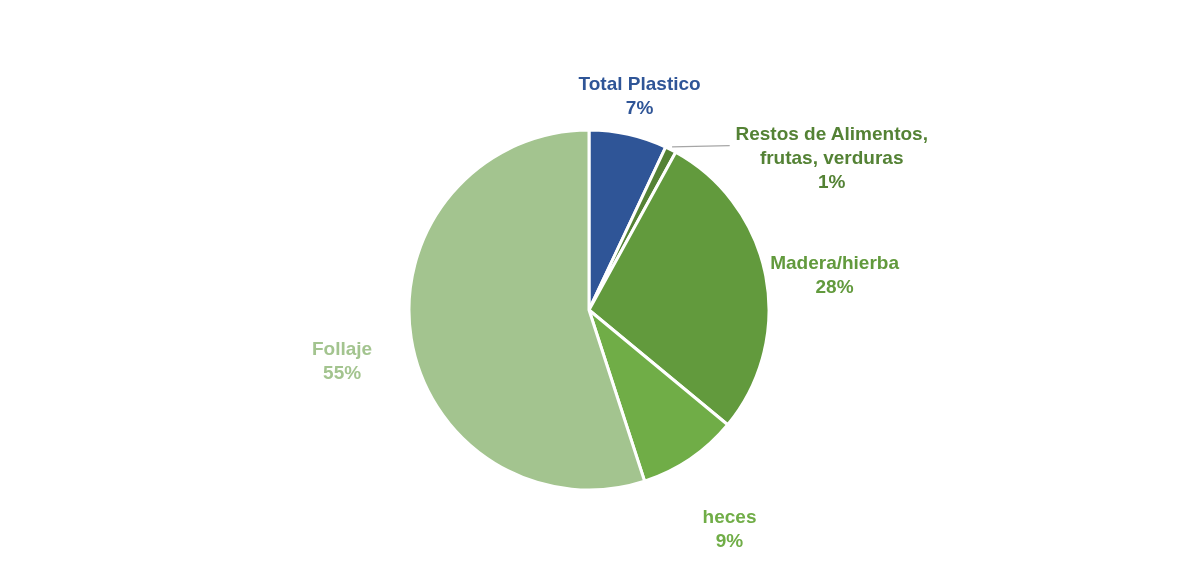 Image resolution: width=1178 pixels, height=578 pixels. What do you see at coordinates (639, 107) in the screenshot?
I see `data-label: 7%` at bounding box center [639, 107].